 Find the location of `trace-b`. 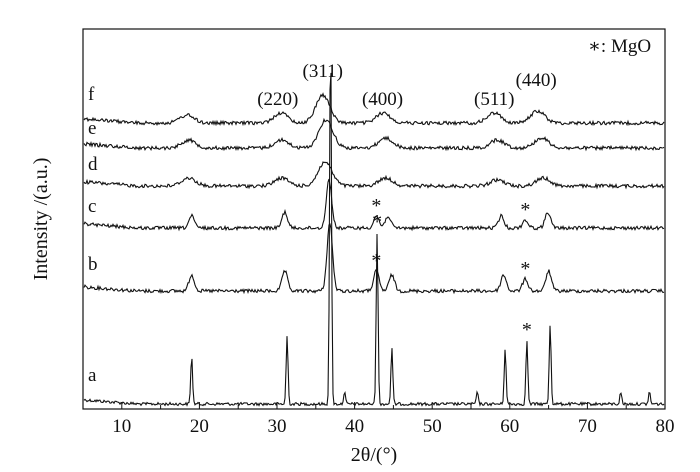

trace-b is located at coordinates (374, 259).